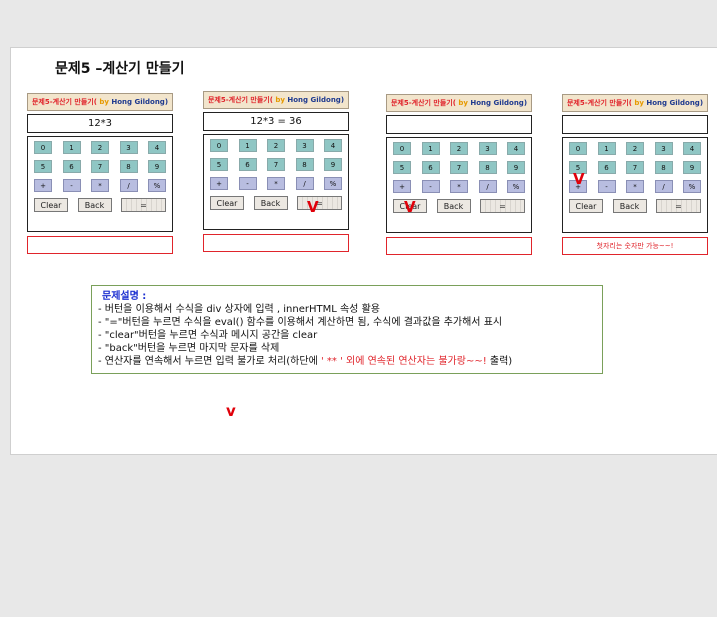  I want to click on message-box, so click(459, 246).